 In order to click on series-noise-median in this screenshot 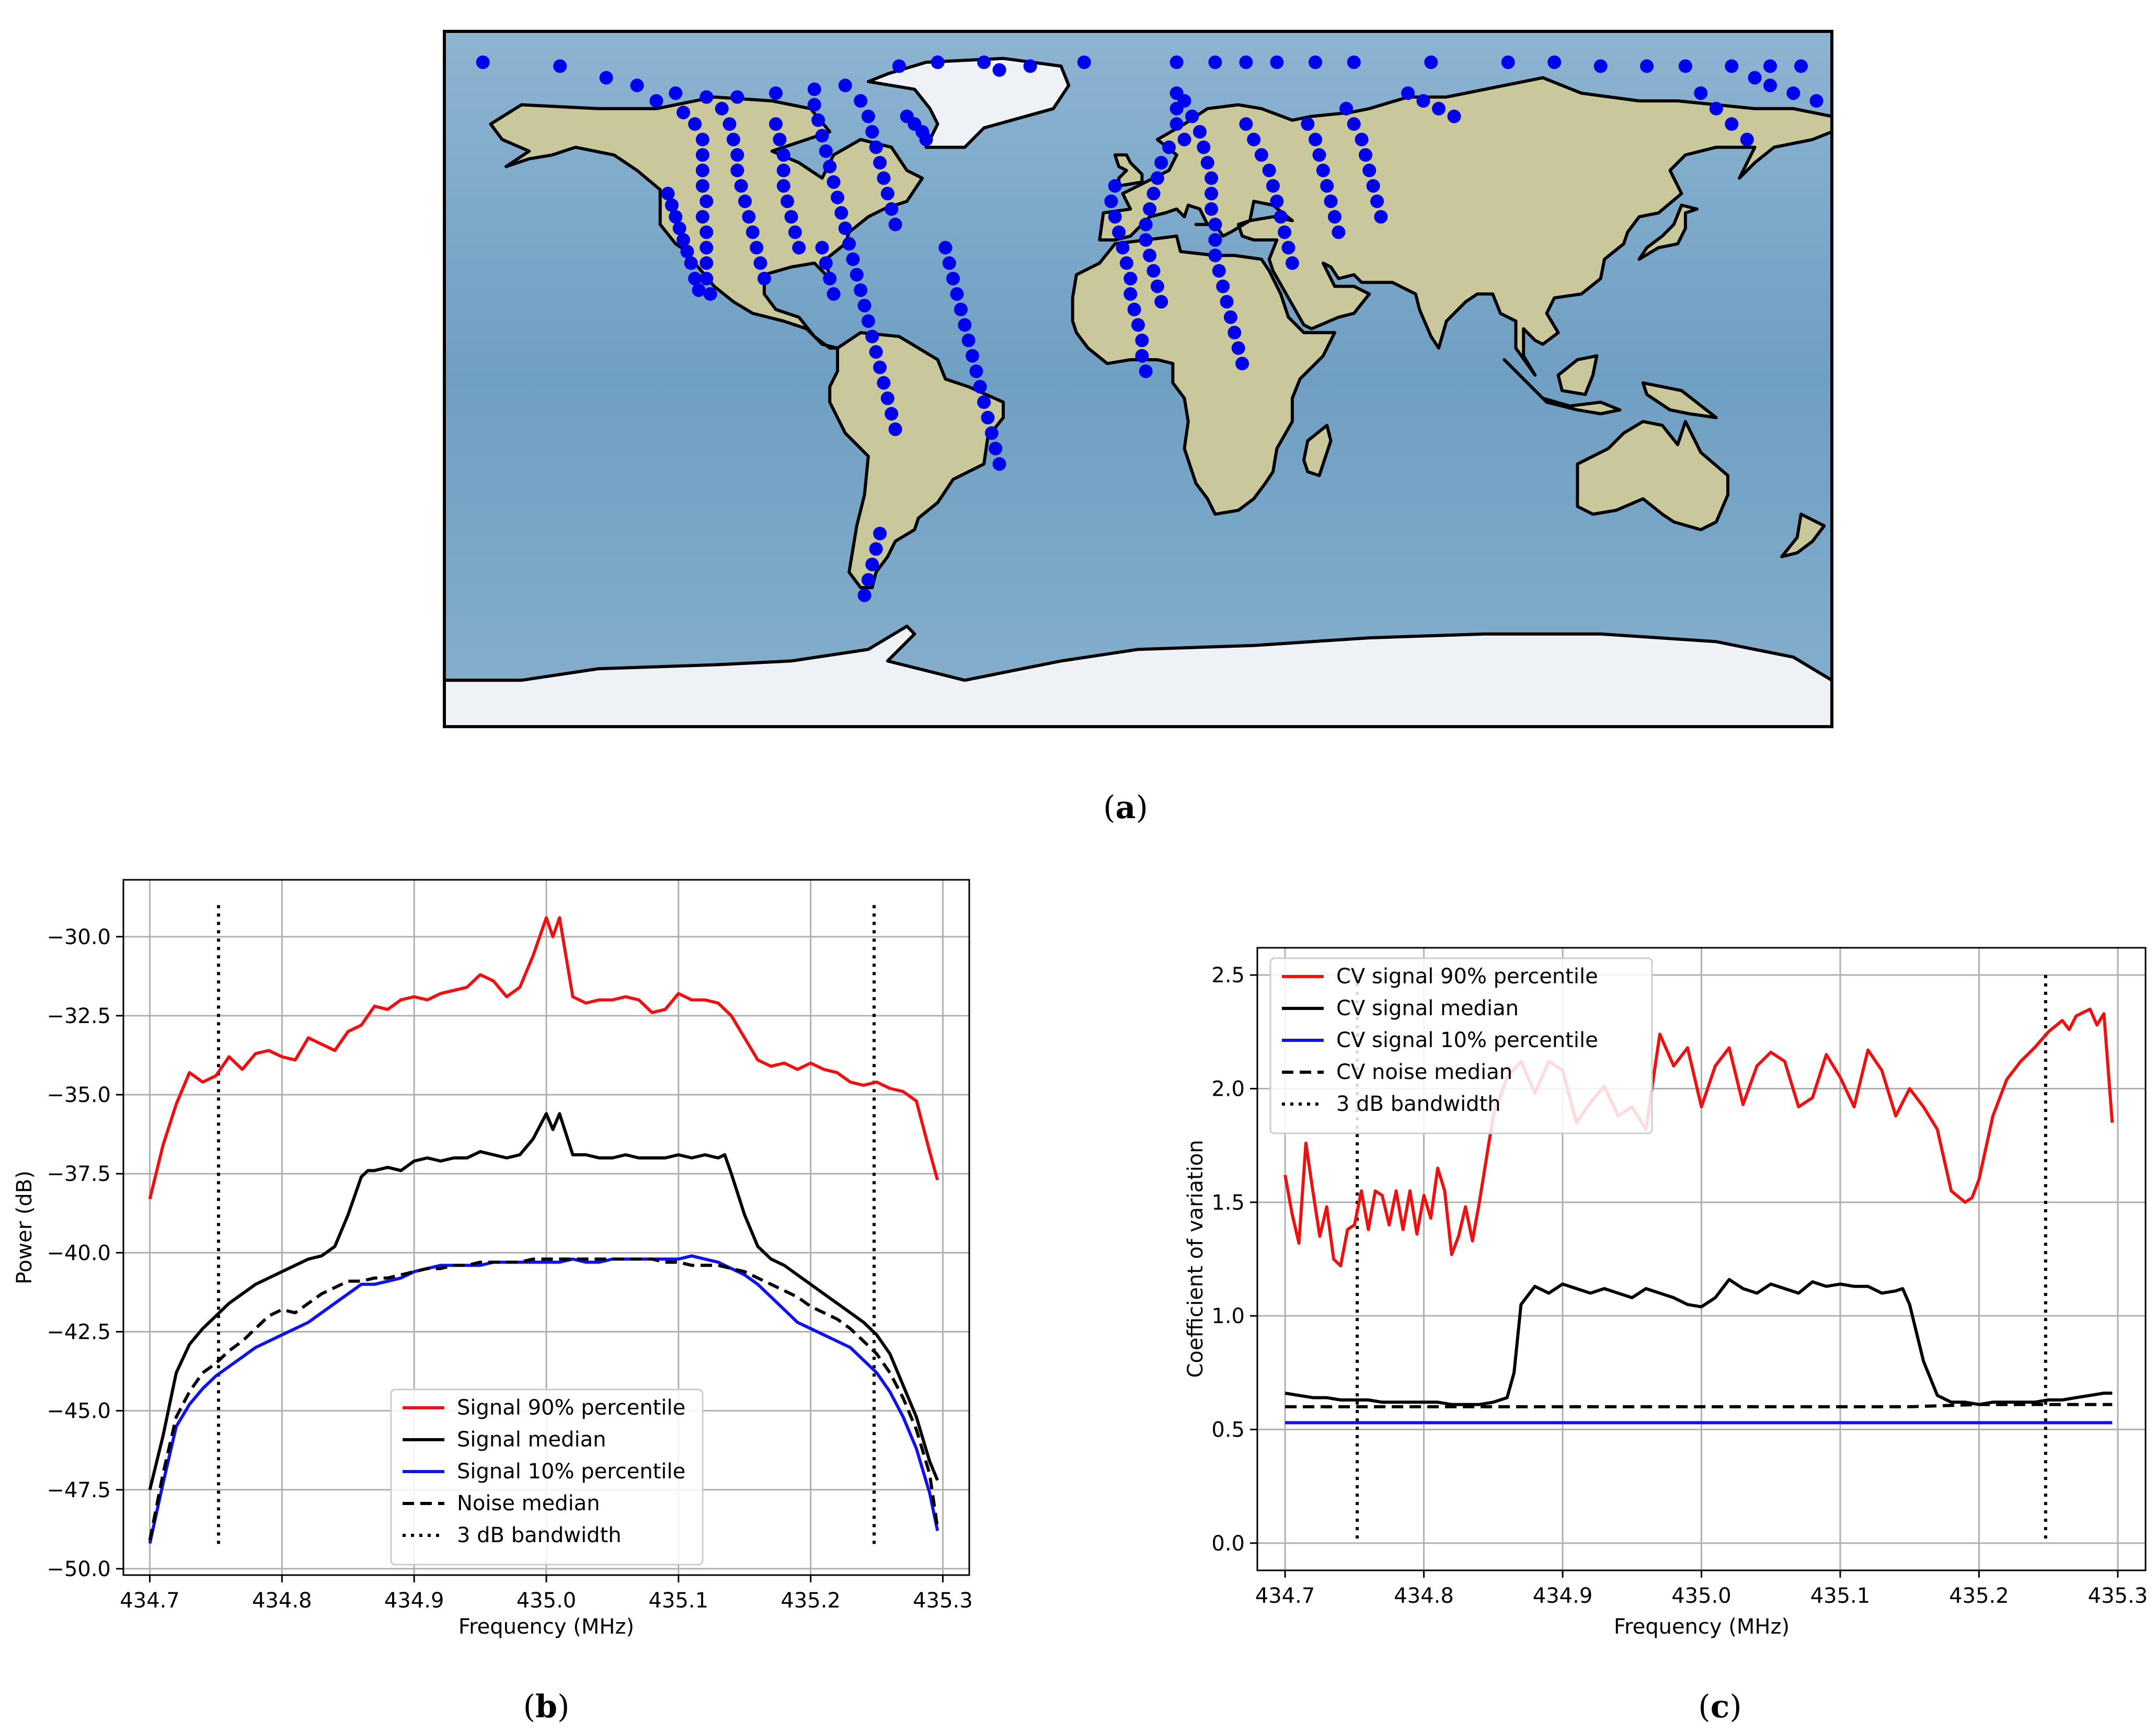, I will do `click(543, 1399)`.